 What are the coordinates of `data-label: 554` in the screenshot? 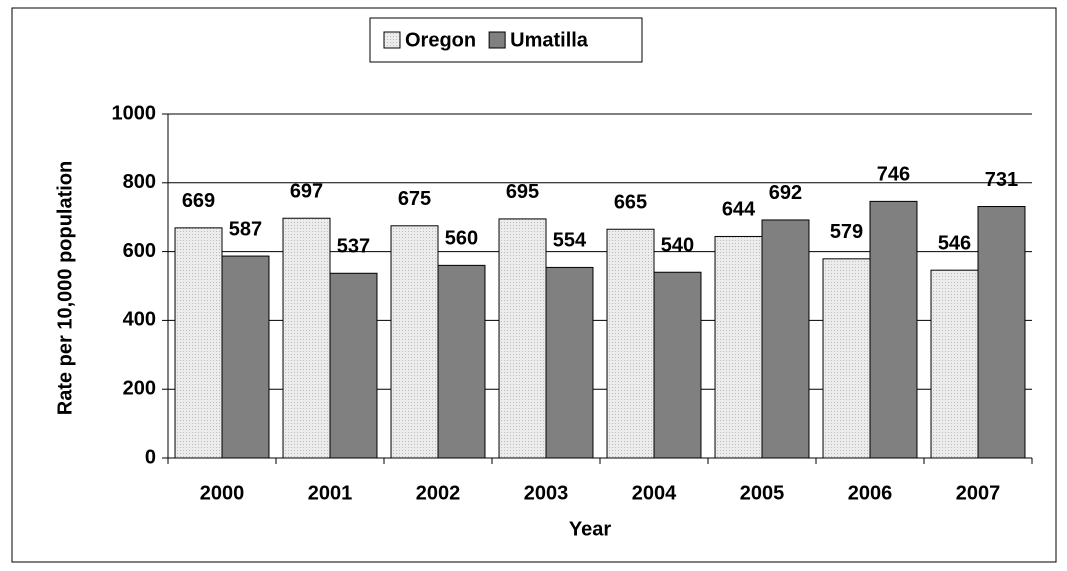 It's located at (570, 241).